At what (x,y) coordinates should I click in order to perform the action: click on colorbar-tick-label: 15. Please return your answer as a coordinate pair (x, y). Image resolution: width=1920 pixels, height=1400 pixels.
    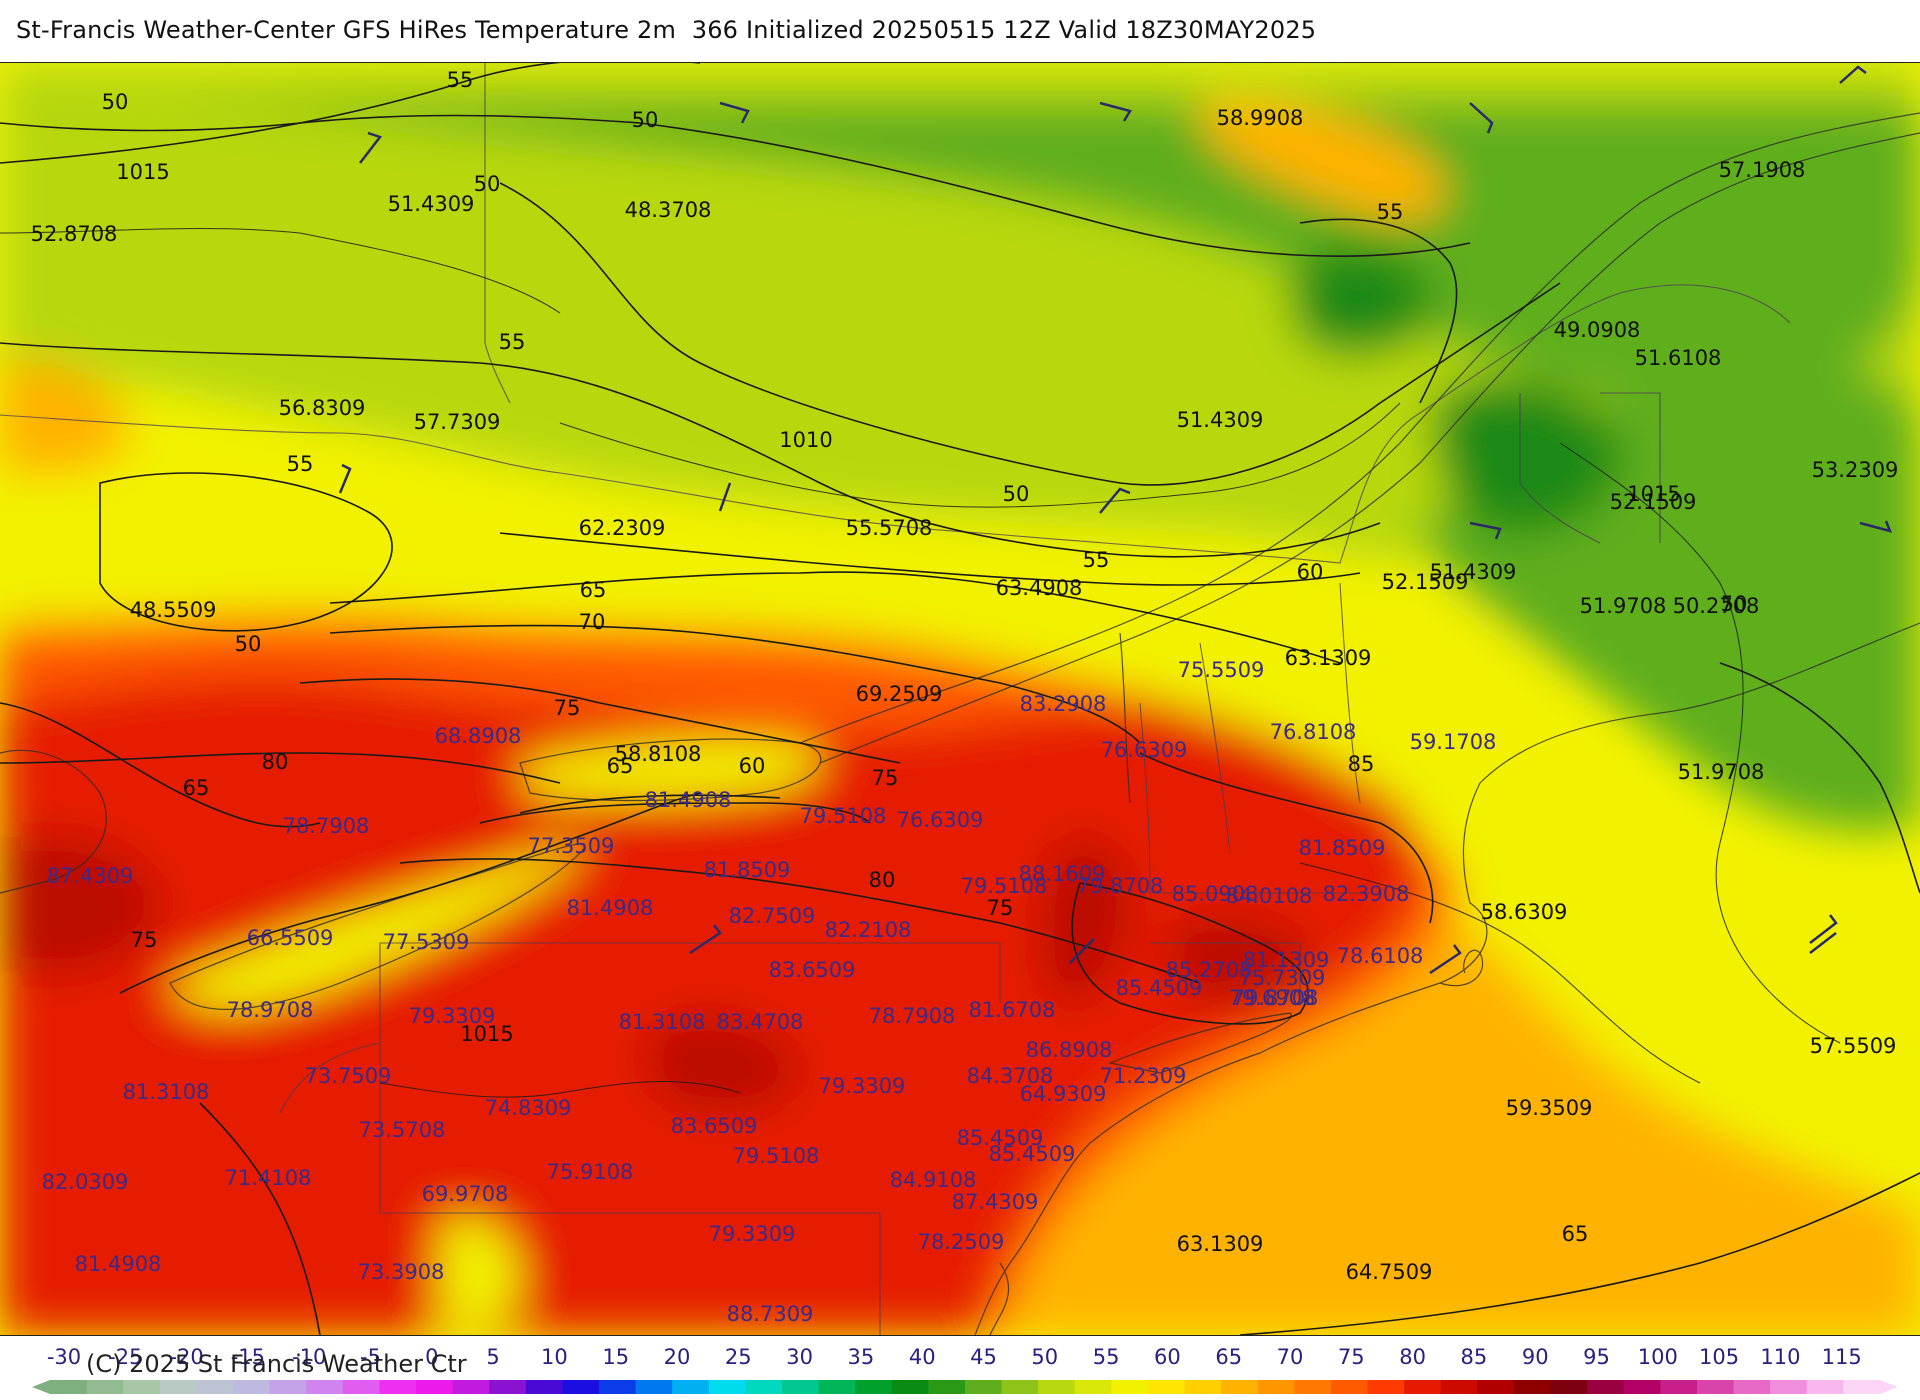
    Looking at the image, I should click on (615, 1357).